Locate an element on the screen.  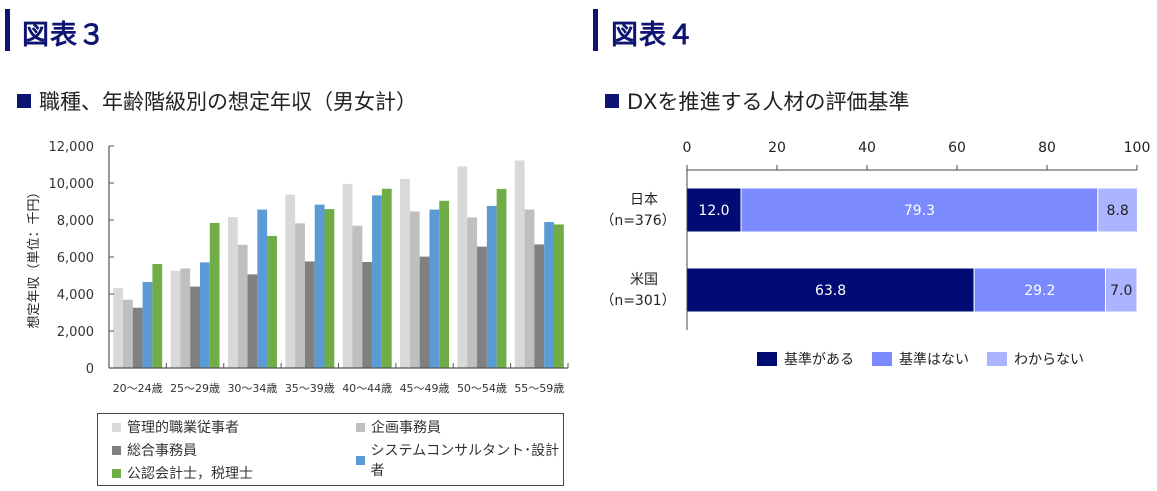
data-label: 79.3 is located at coordinates (919, 211).